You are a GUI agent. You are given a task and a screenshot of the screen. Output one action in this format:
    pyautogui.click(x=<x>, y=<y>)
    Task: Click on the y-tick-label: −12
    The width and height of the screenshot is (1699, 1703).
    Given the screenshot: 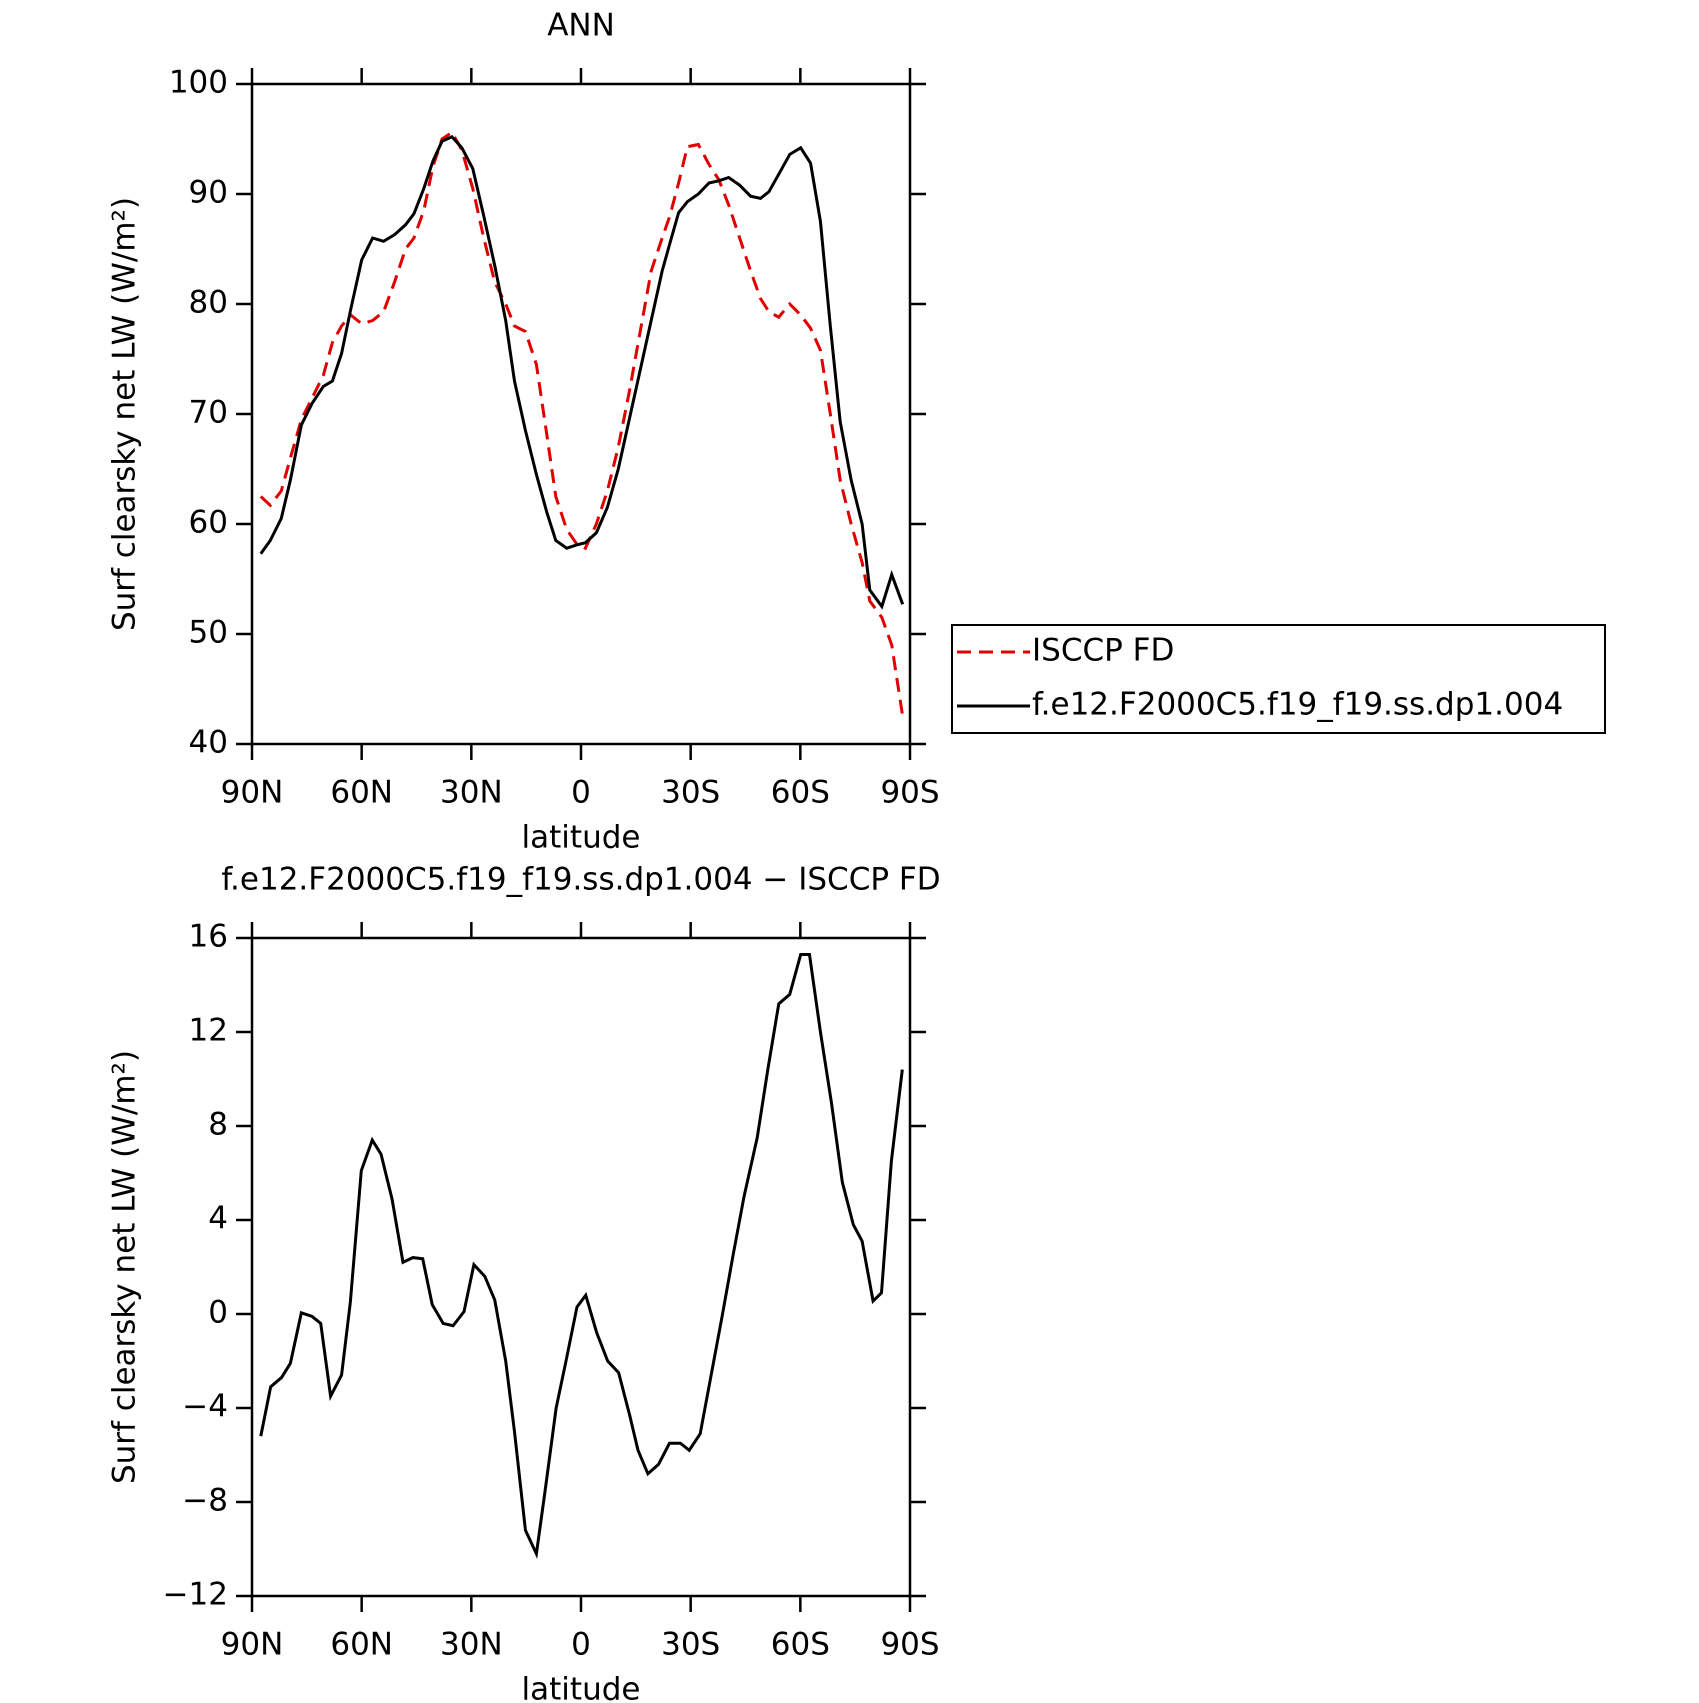 What is the action you would take?
    pyautogui.click(x=195, y=1595)
    